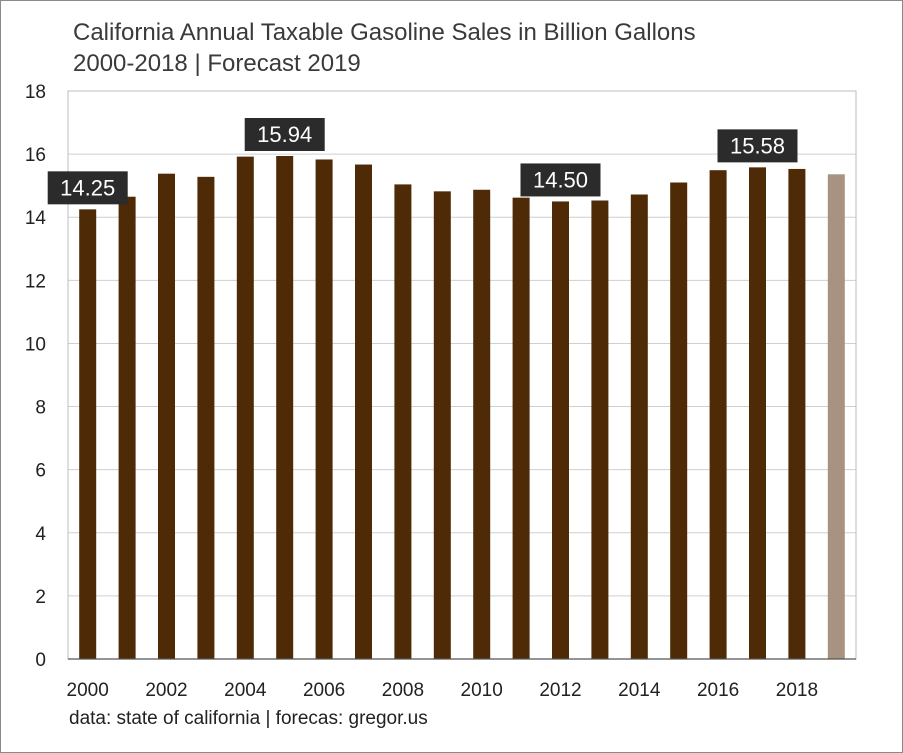  What do you see at coordinates (40, 408) in the screenshot?
I see `y-tick-label: 8` at bounding box center [40, 408].